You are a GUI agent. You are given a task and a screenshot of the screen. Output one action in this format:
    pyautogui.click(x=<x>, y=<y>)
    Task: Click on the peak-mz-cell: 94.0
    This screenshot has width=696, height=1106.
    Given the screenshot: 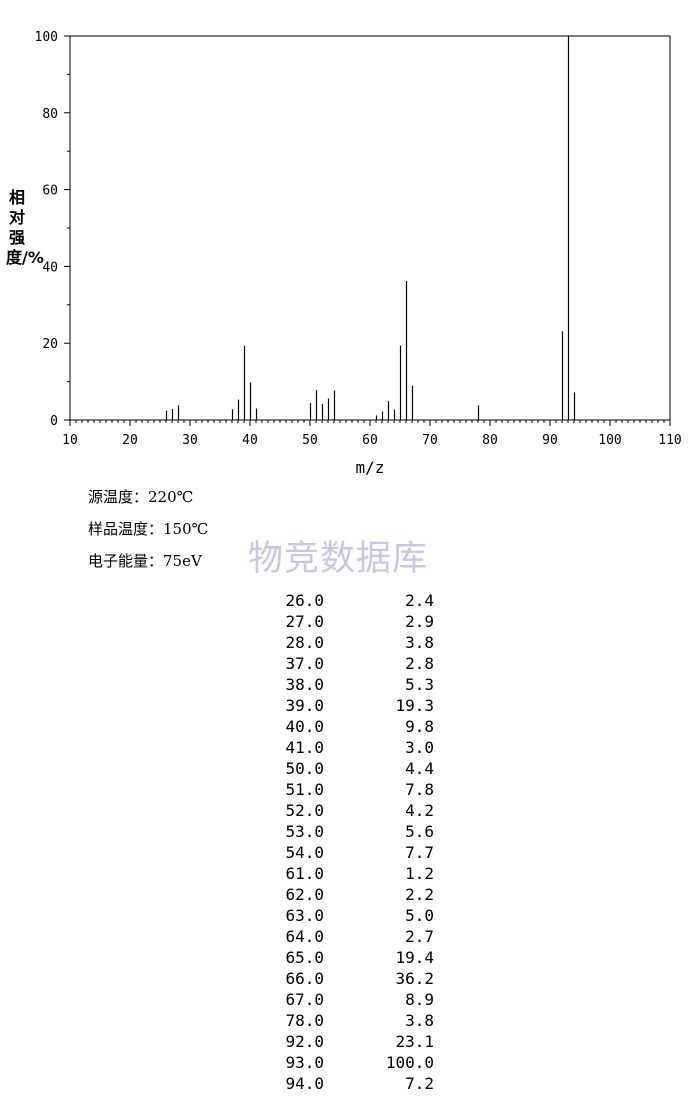 What is the action you would take?
    pyautogui.click(x=304, y=1083)
    